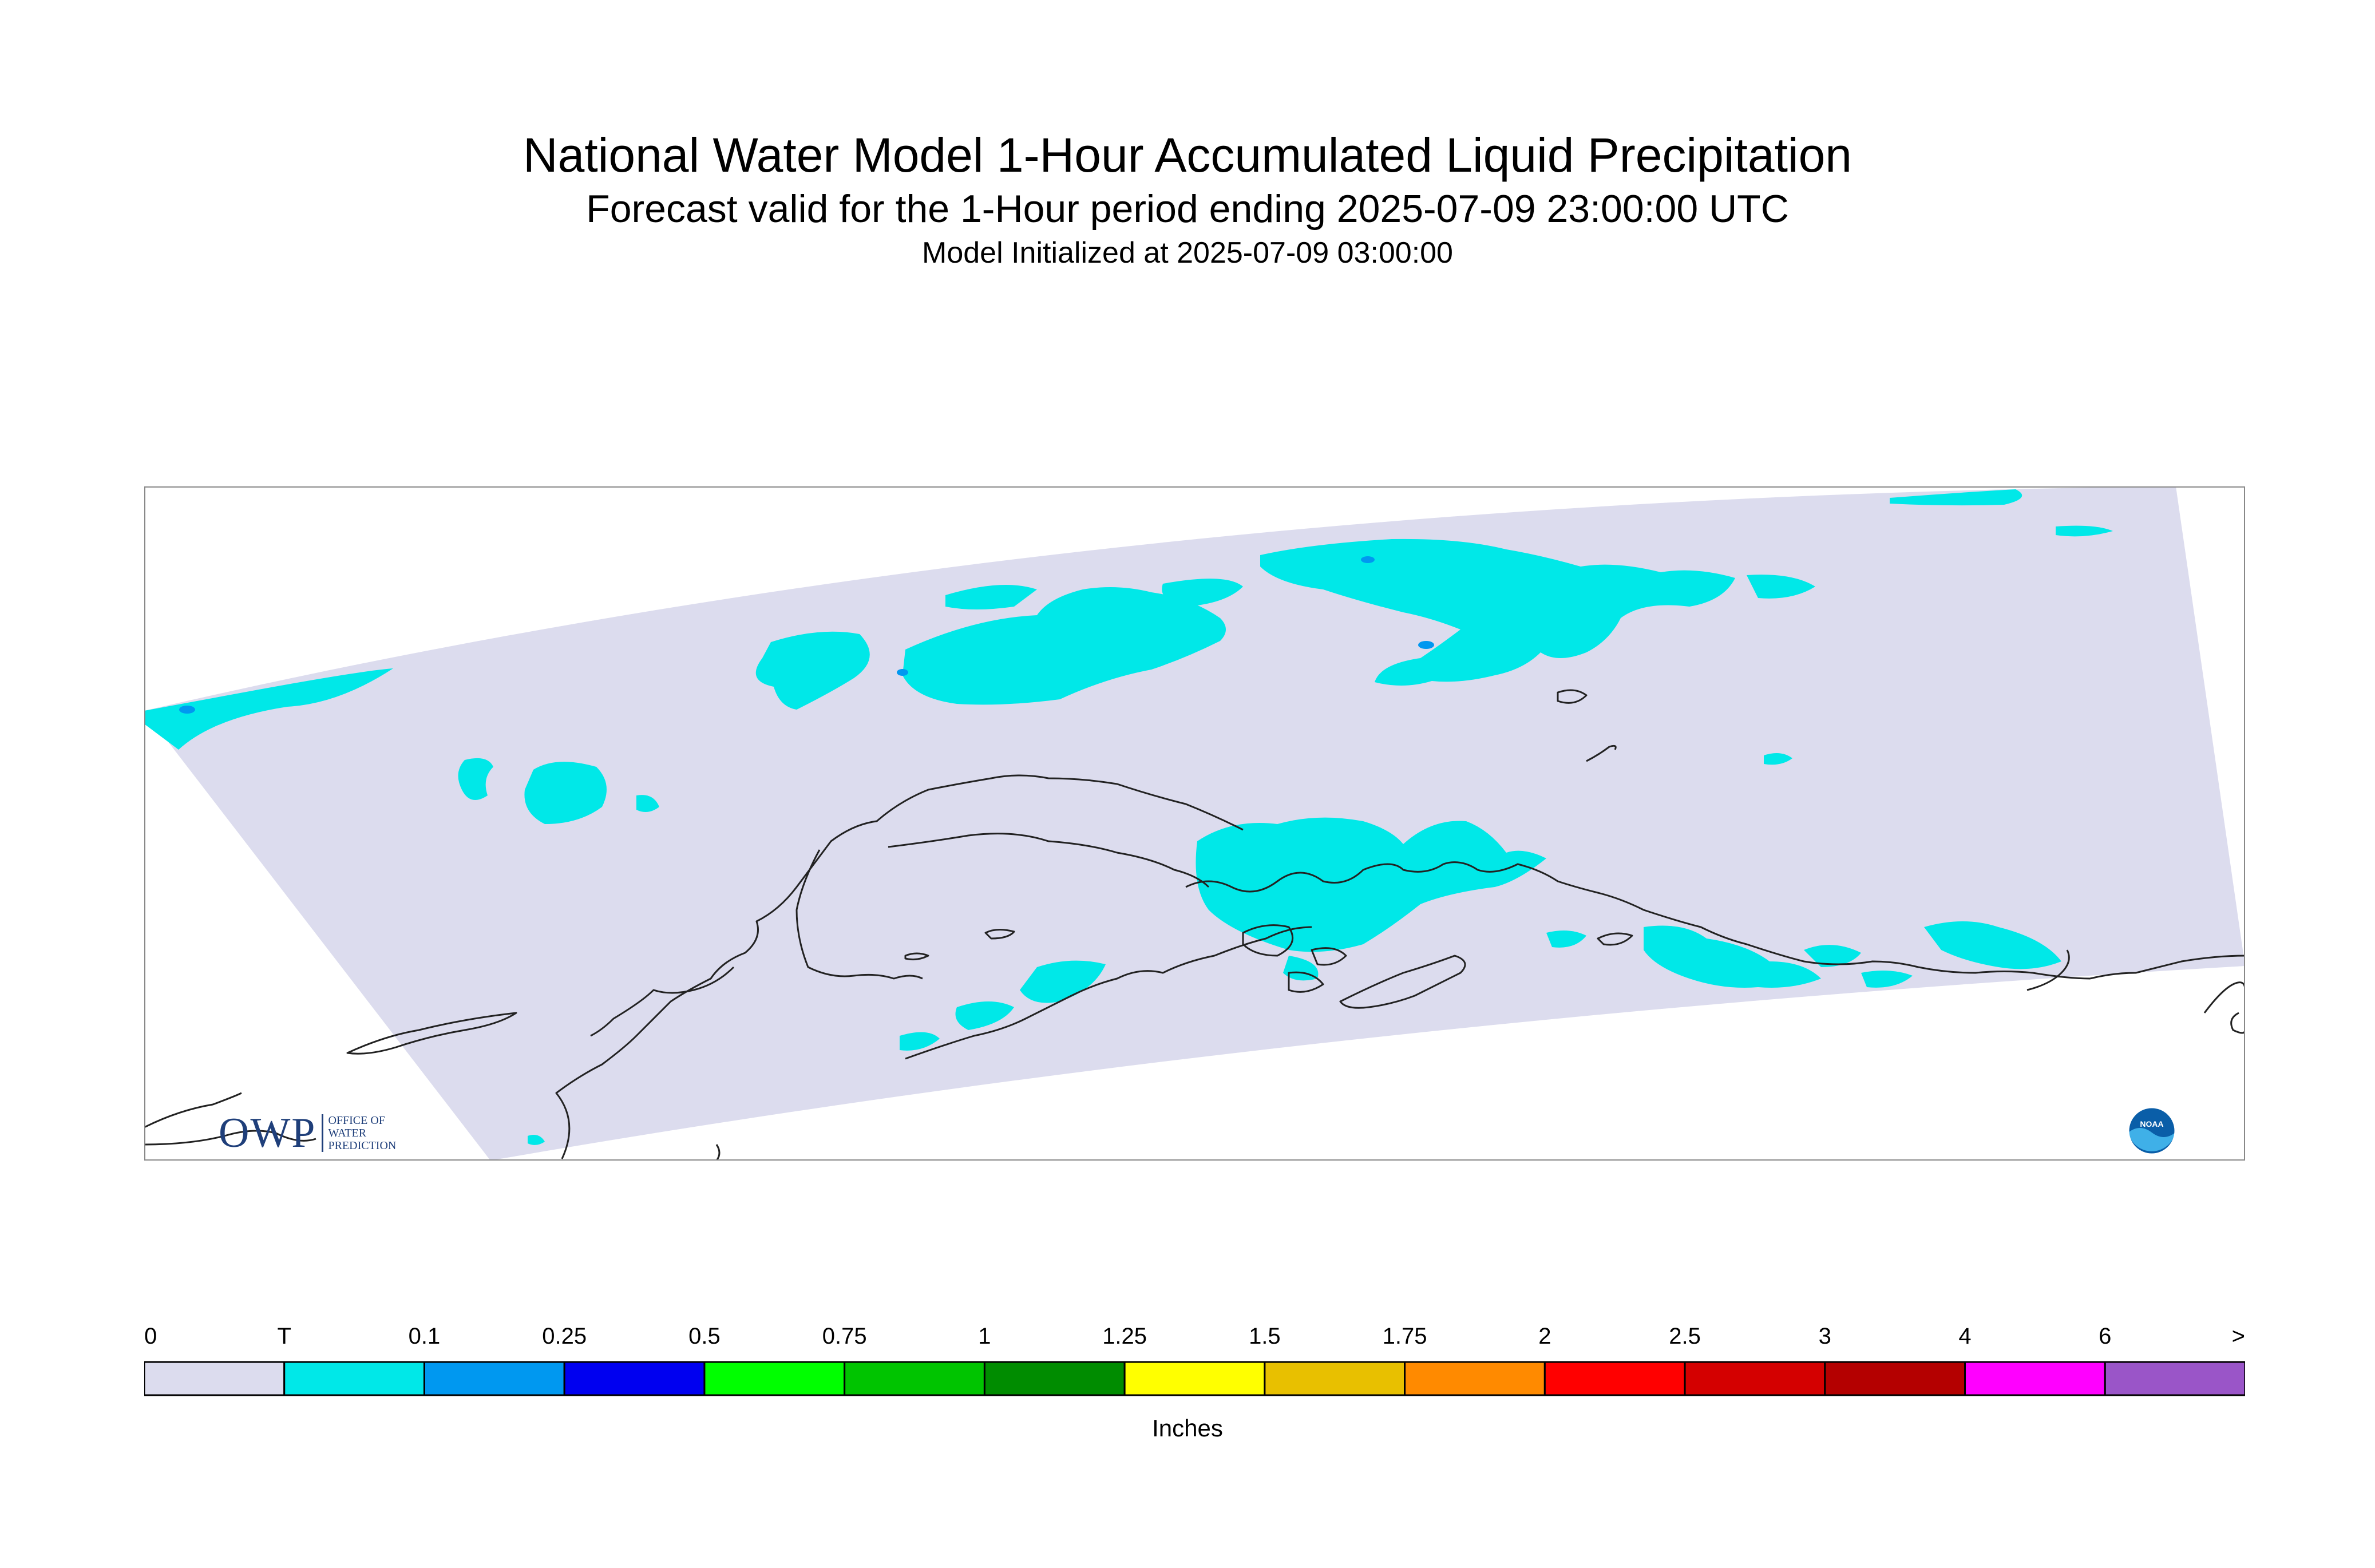 This screenshot has height=1568, width=2375. I want to click on legend-tick-label: T, so click(284, 1336).